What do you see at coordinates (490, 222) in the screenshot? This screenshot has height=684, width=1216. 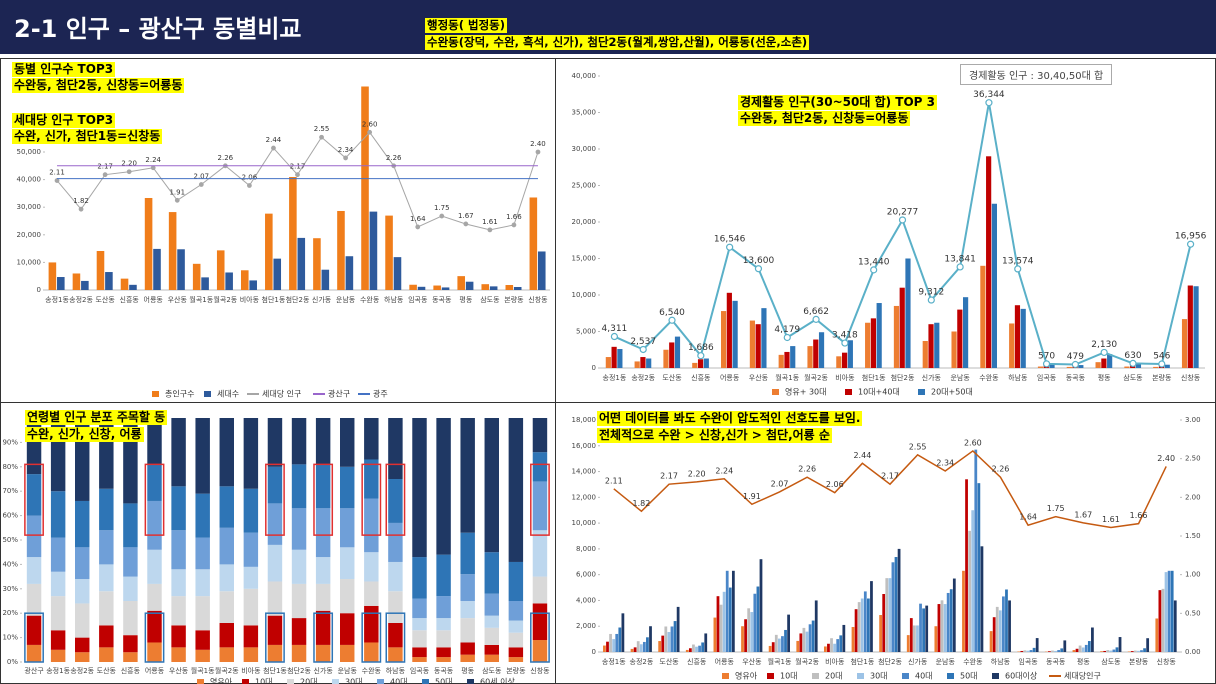 I see `data-label: 1.61` at bounding box center [490, 222].